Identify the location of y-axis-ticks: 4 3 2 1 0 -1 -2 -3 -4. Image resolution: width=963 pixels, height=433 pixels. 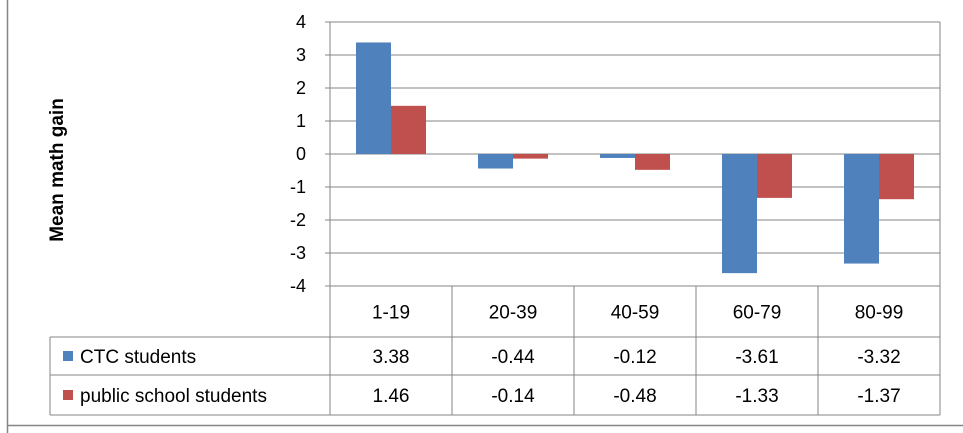
(298, 154).